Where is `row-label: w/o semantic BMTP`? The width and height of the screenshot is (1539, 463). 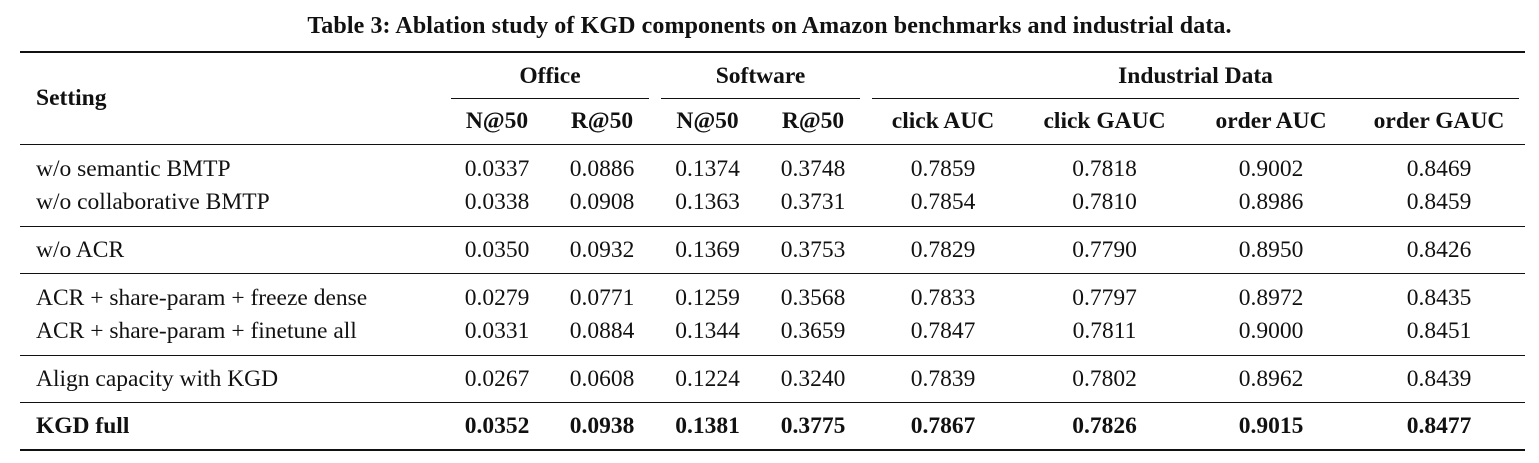
row-label: w/o semantic BMTP is located at coordinates (133, 169).